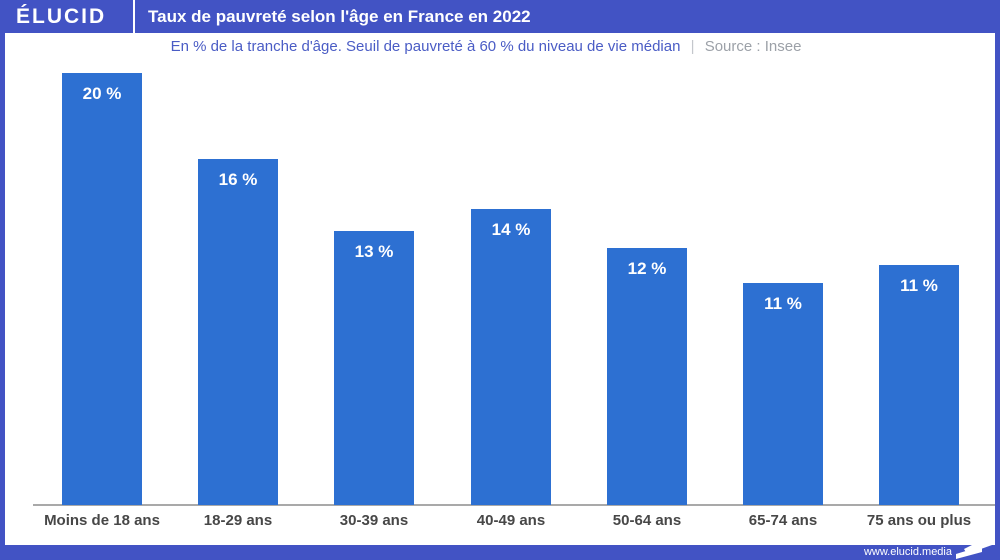 This screenshot has height=560, width=1000. What do you see at coordinates (919, 385) in the screenshot?
I see `bar-6: 11 %` at bounding box center [919, 385].